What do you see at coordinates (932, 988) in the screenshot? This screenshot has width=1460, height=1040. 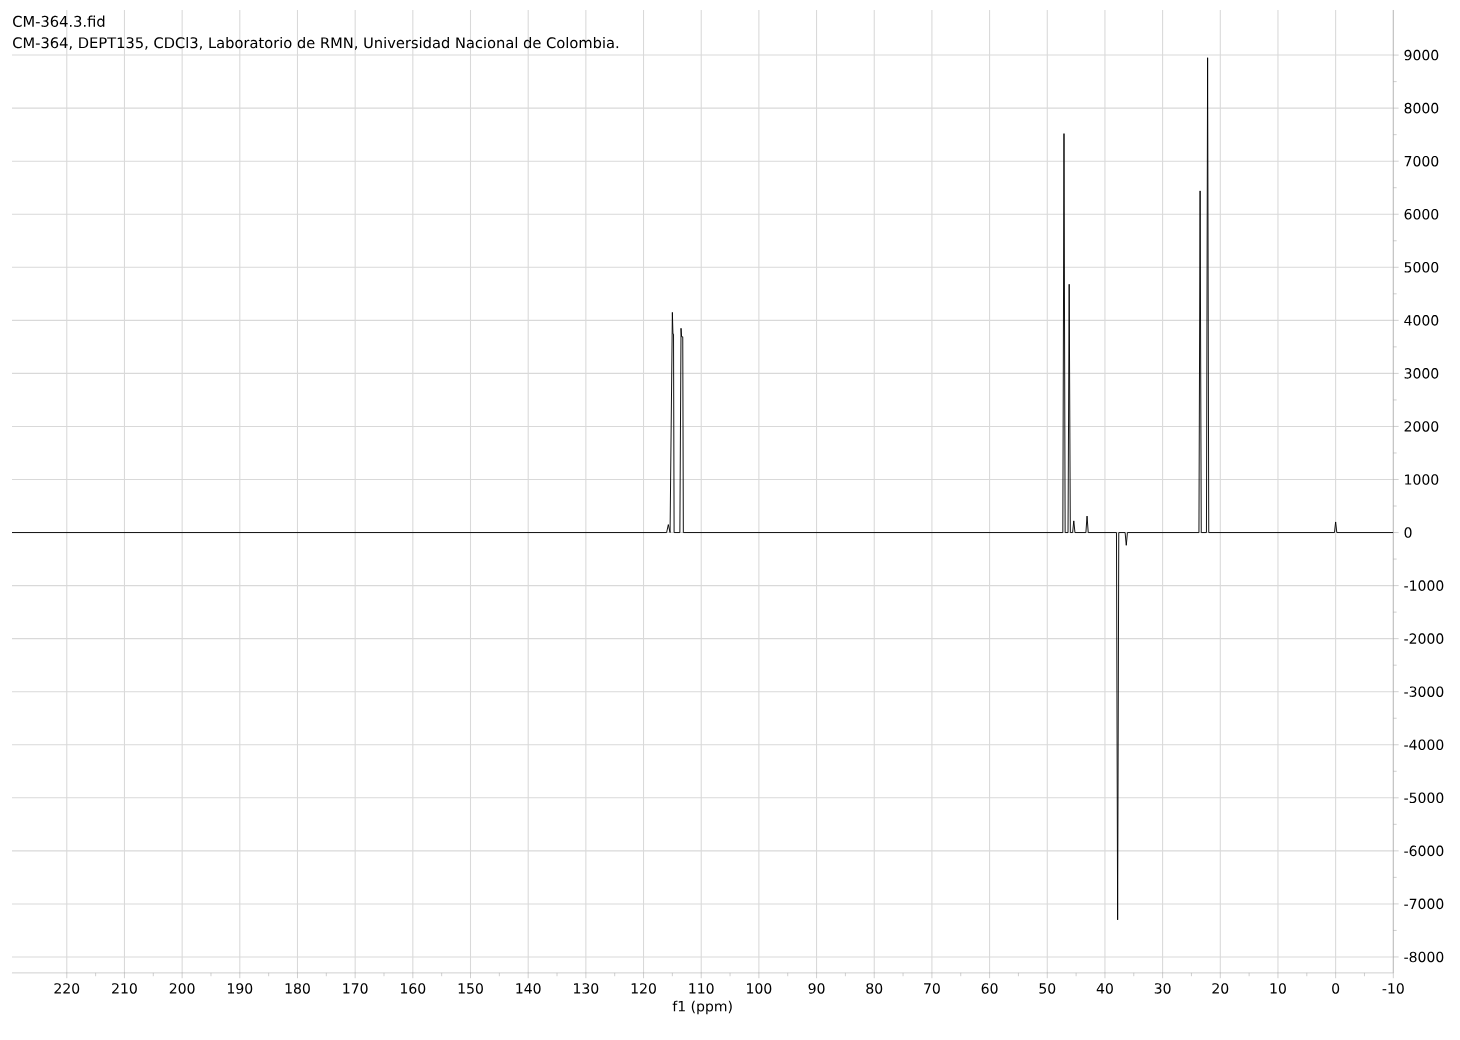 I see `x-tick-label: 70` at bounding box center [932, 988].